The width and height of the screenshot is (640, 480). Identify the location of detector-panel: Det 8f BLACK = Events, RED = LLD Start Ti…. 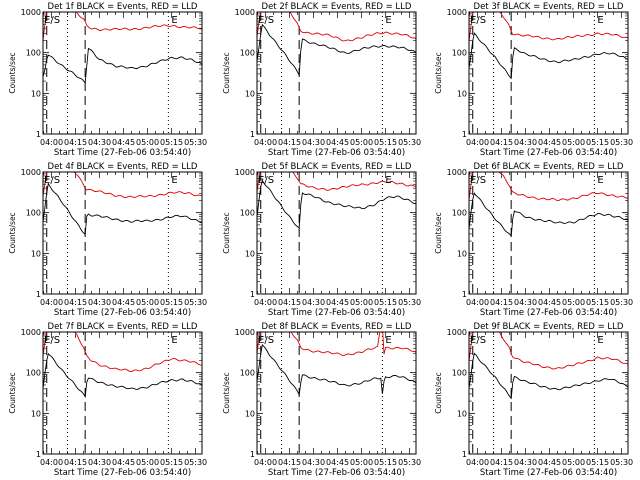
(321, 400).